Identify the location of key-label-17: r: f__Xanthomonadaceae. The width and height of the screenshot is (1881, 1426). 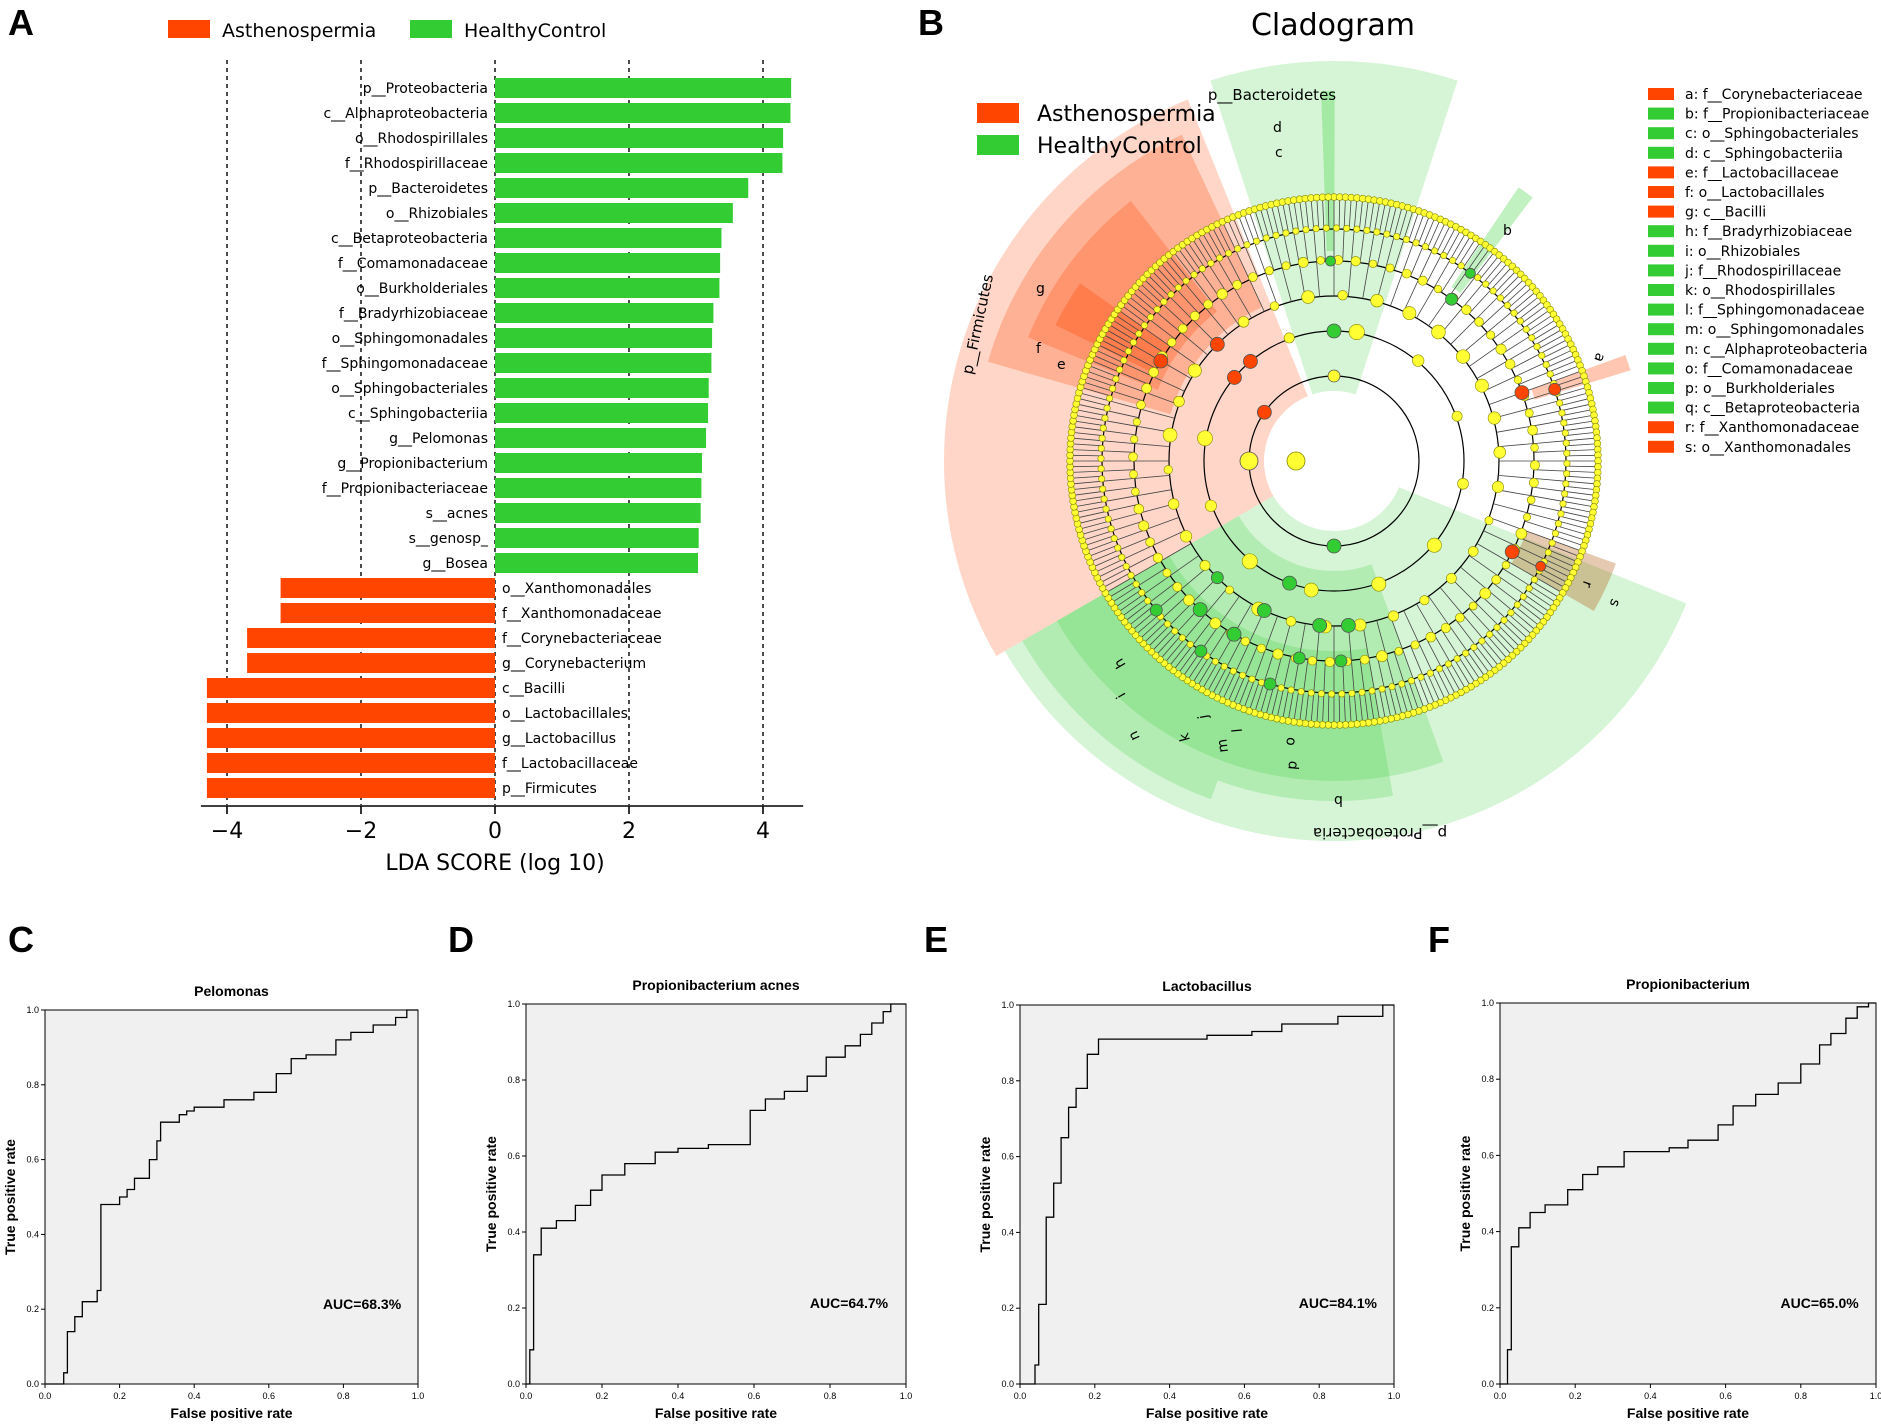
(1772, 428).